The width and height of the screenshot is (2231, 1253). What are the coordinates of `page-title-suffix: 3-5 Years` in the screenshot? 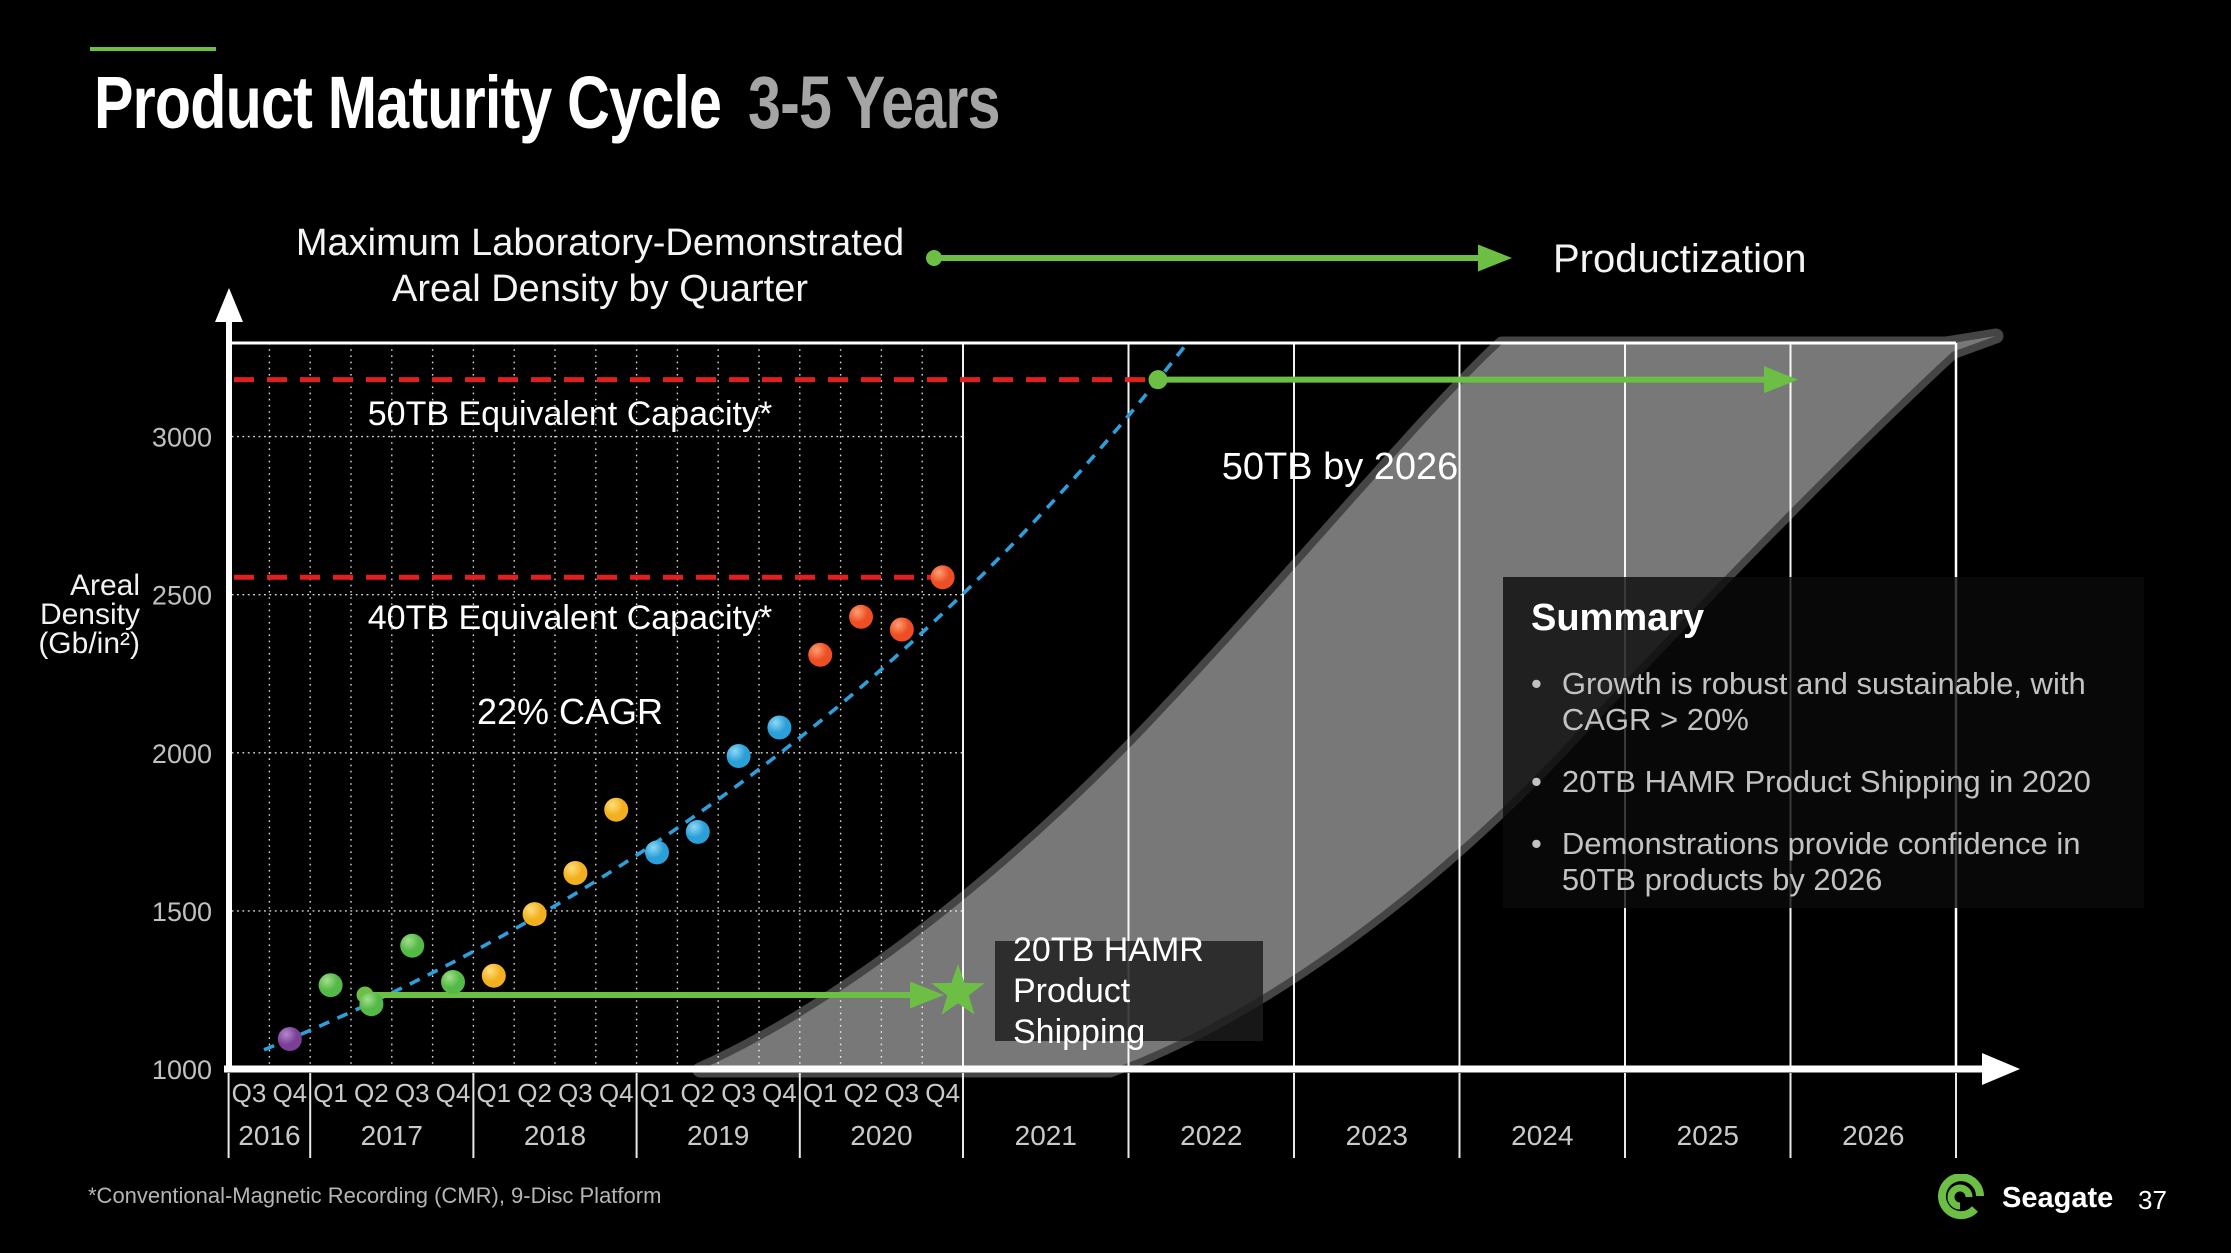 It's located at (874, 102).